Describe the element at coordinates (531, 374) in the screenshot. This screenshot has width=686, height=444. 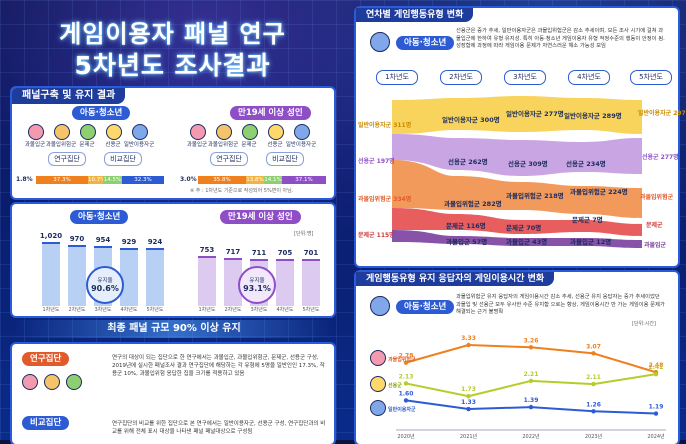
I see `data-label: 2.21` at that location.